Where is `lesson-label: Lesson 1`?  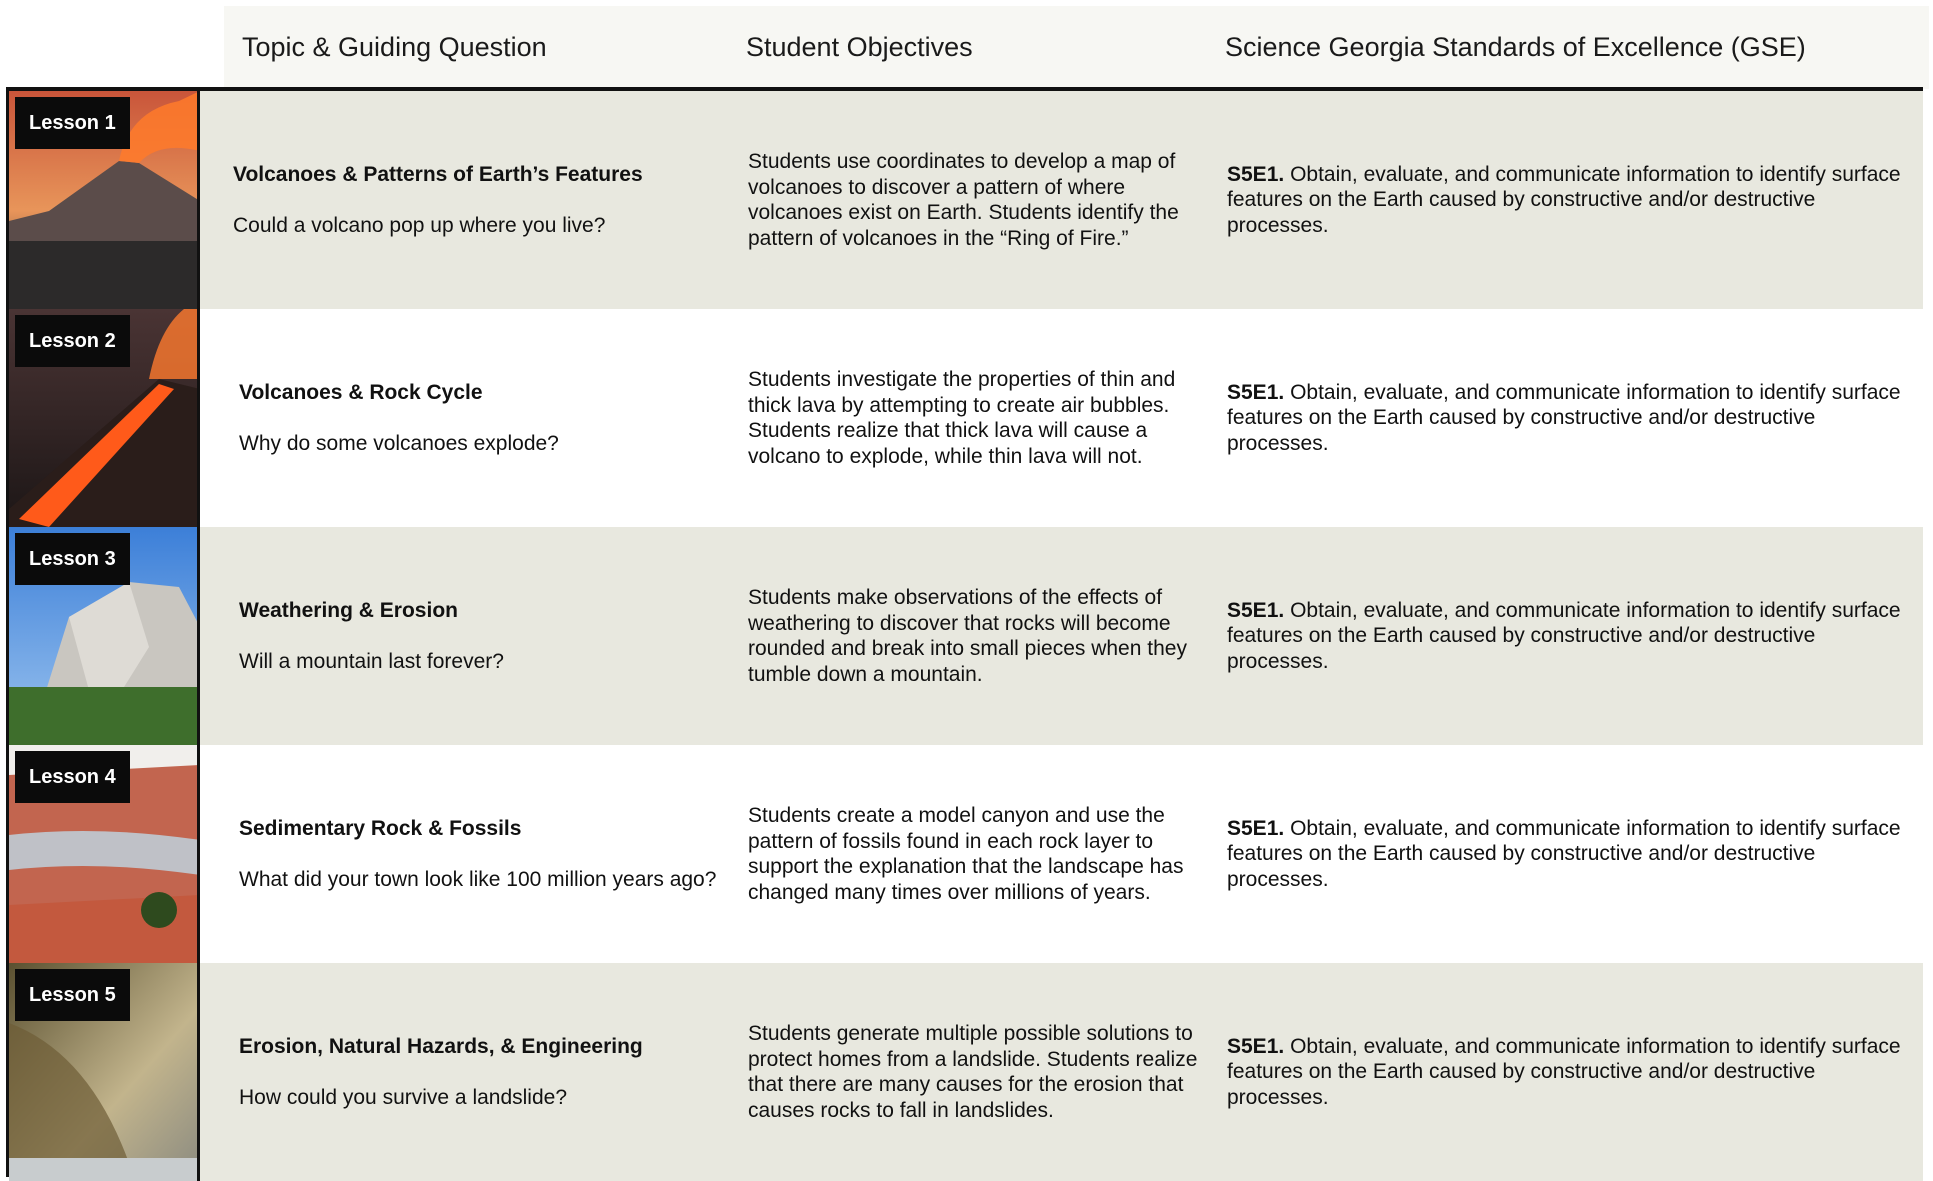 lesson-label: Lesson 1 is located at coordinates (72, 123).